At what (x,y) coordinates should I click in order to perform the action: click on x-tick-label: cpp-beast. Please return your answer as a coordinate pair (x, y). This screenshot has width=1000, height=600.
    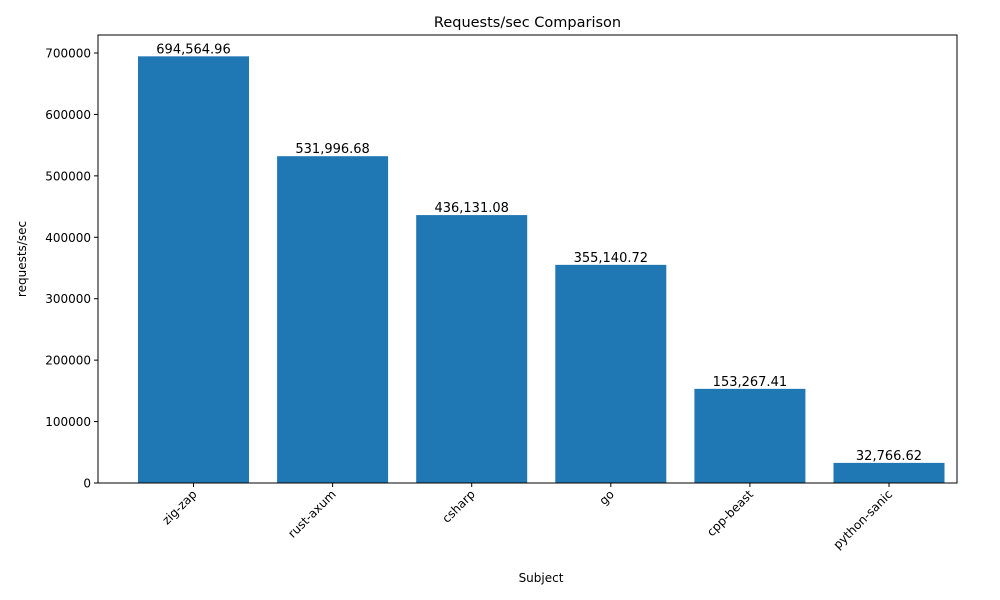
    Looking at the image, I should click on (730, 513).